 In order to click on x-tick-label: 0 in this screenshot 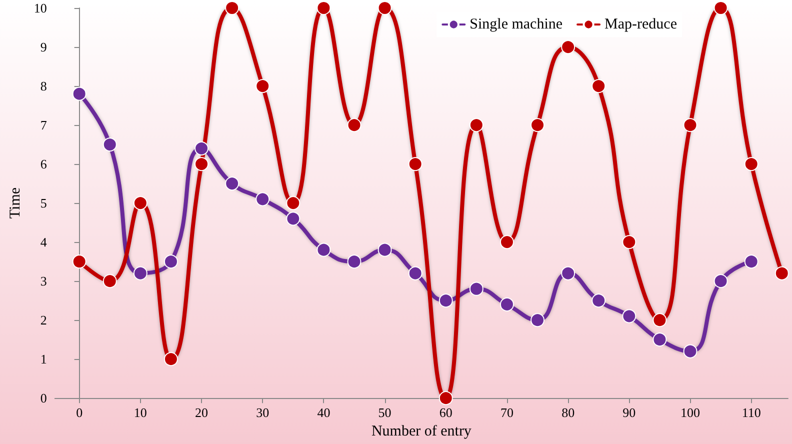, I will do `click(79, 412)`.